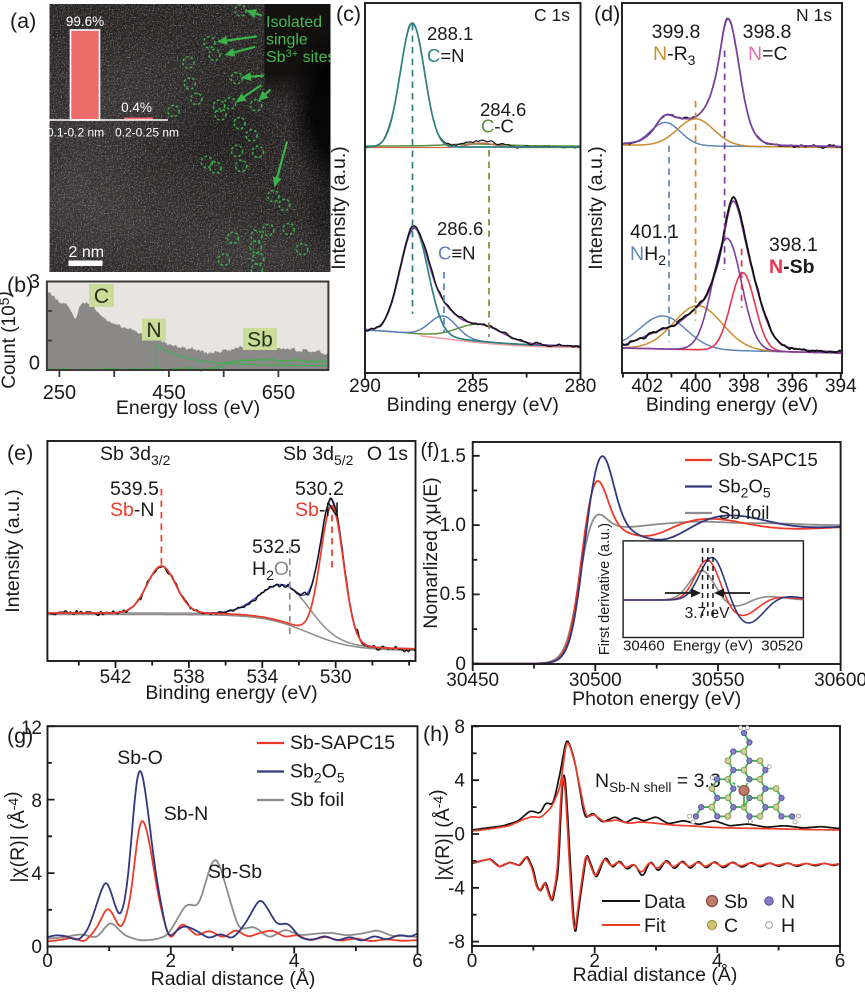  I want to click on svg-text: 0.5, so click(453, 594).